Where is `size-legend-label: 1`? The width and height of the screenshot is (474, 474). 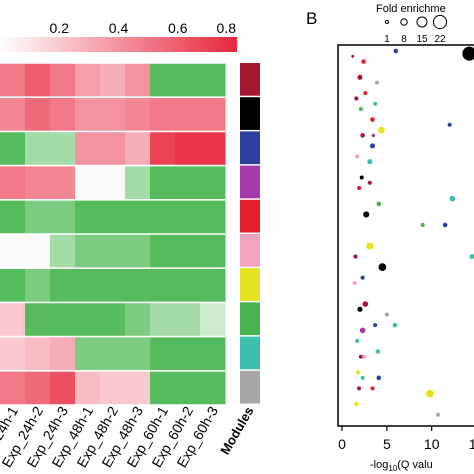 size-legend-label: 1 is located at coordinates (387, 39).